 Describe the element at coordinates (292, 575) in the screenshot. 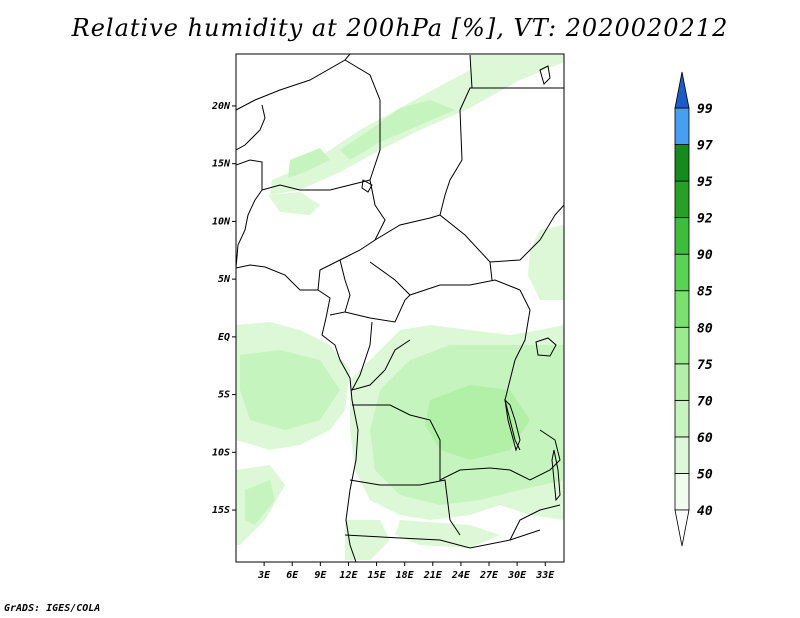

I see `lon-tick-label: 6E` at that location.